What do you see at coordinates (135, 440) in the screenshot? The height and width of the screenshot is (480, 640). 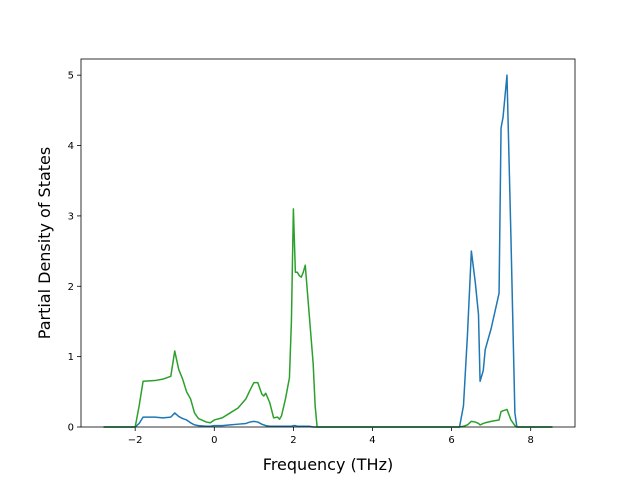 I see `x-tick-label: −2` at bounding box center [135, 440].